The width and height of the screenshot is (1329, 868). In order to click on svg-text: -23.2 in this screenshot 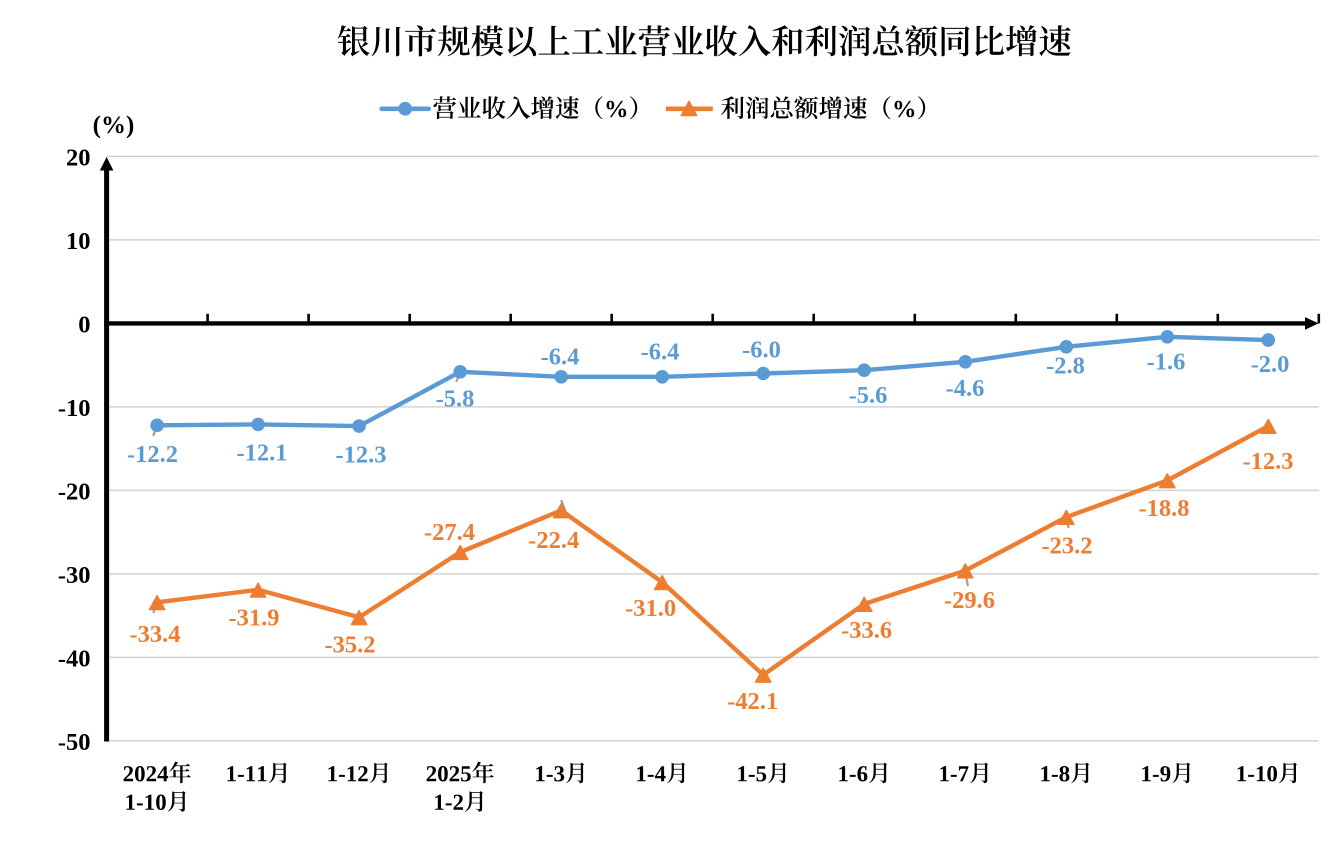, I will do `click(1066, 545)`.